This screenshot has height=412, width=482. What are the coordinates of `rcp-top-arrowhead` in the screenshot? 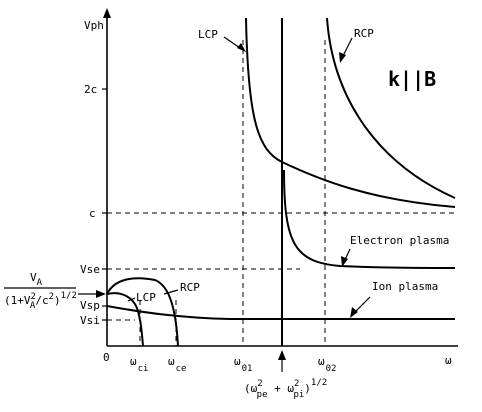 It's located at (342, 57).